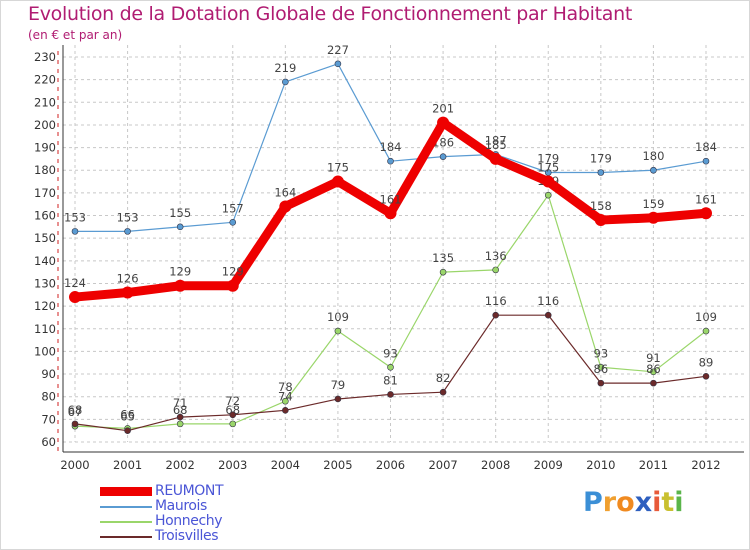  I want to click on y-tick-label: 170, so click(45, 193).